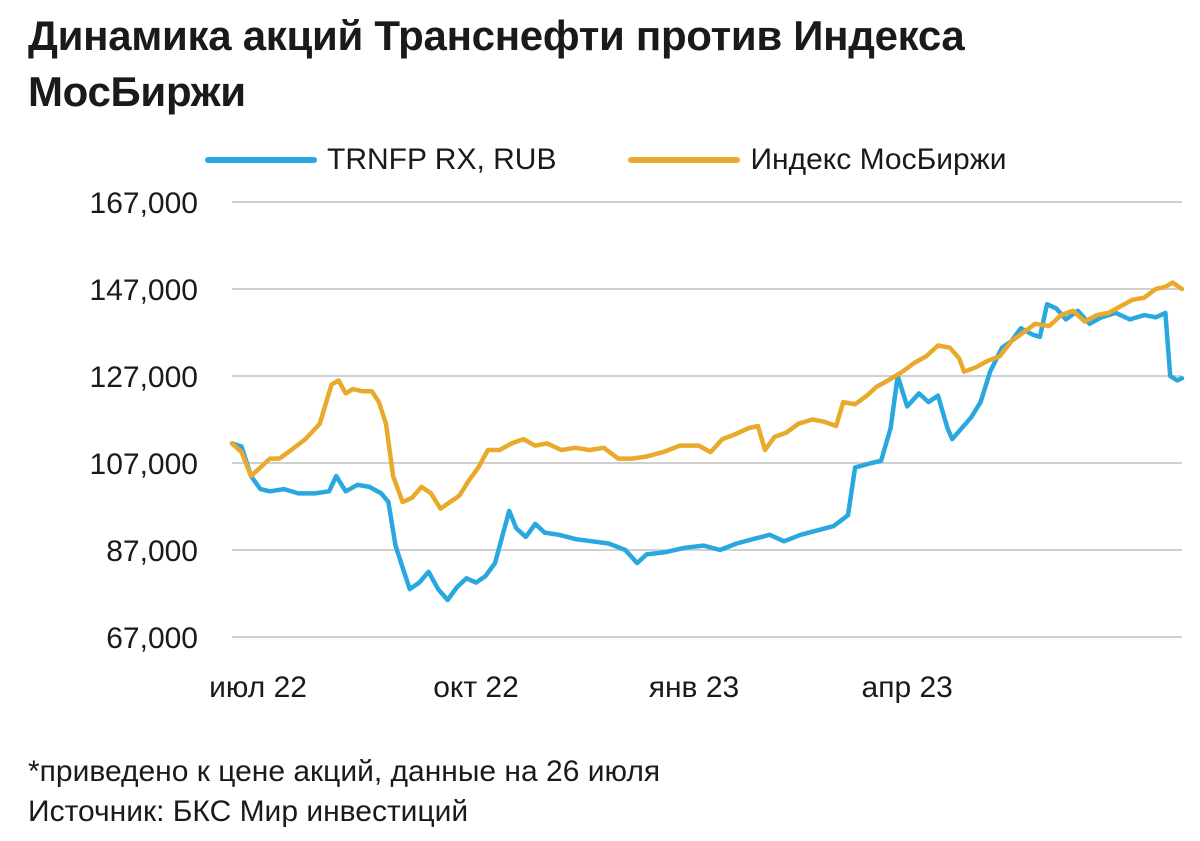  Describe the element at coordinates (878, 159) in the screenshot. I see `legend-label-moex: Индекс МосБиржи` at that location.